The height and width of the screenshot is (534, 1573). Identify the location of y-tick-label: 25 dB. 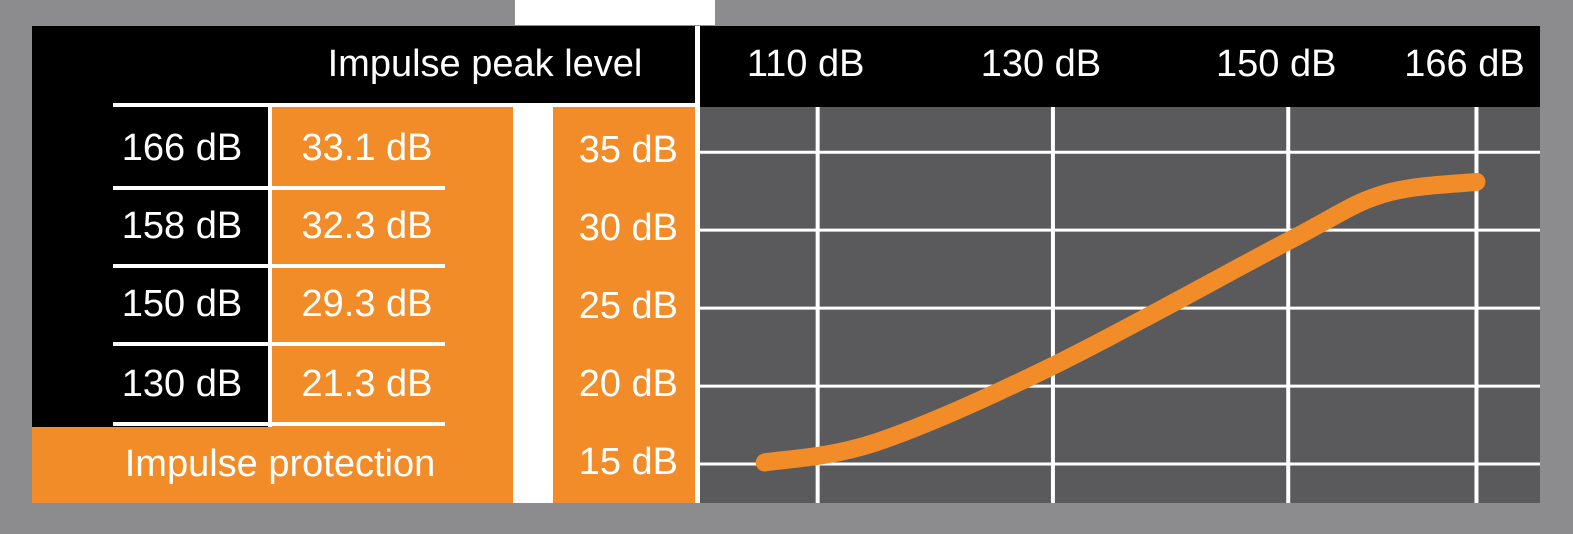
(628, 306).